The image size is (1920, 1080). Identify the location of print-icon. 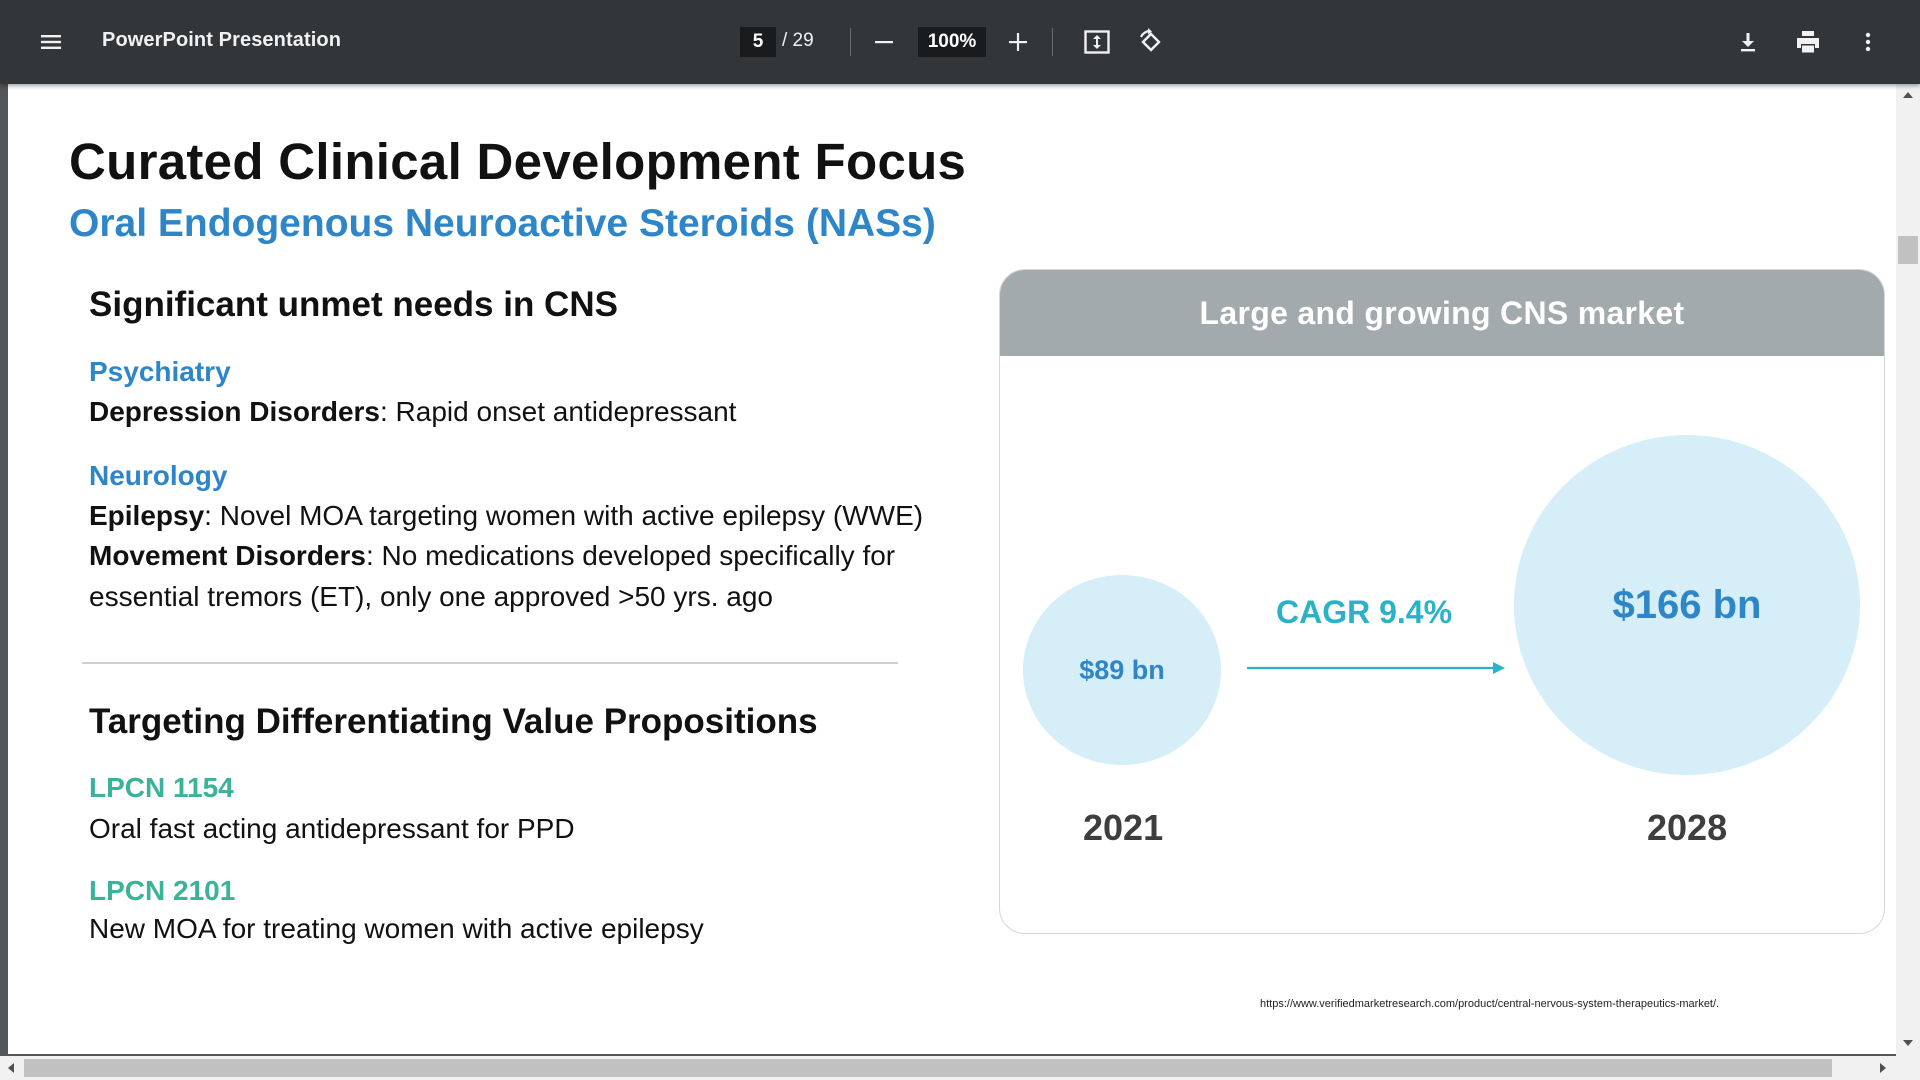
(1808, 42).